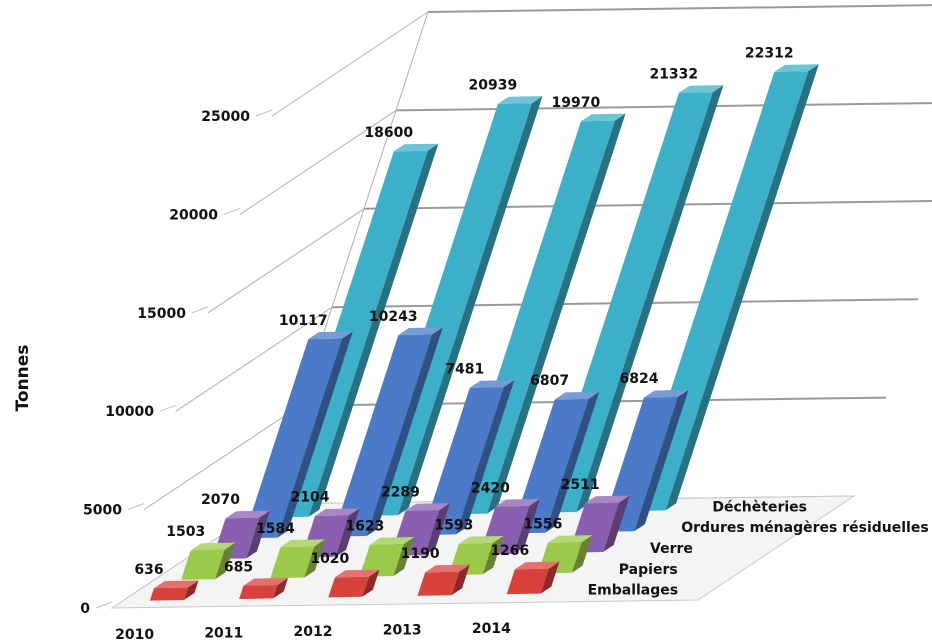 The height and width of the screenshot is (644, 932). I want to click on series-axis-label: Ordures ménagères résiduelles, so click(804, 528).